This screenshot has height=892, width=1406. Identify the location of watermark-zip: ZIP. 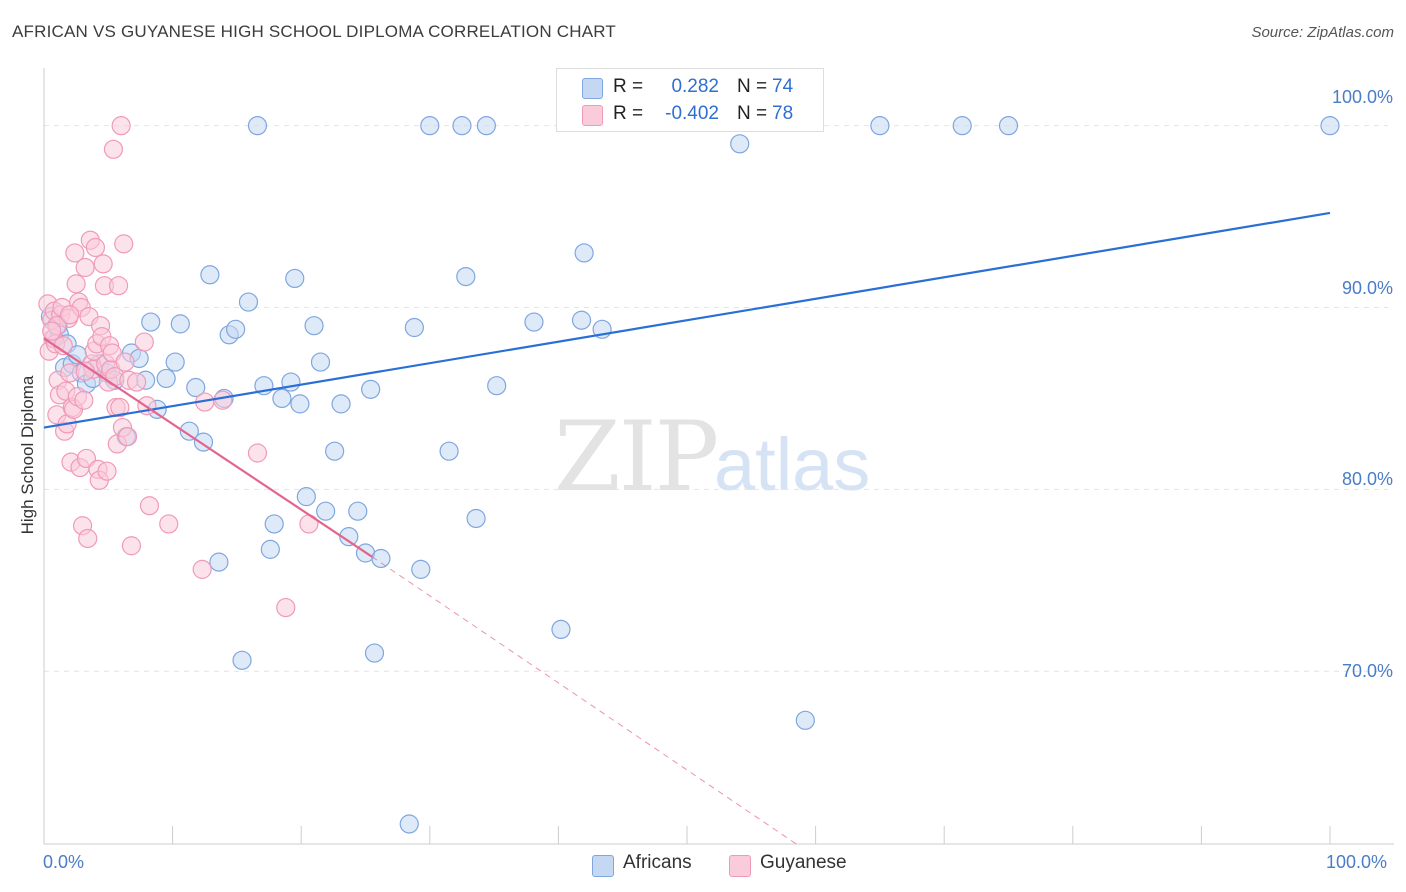
(635, 457).